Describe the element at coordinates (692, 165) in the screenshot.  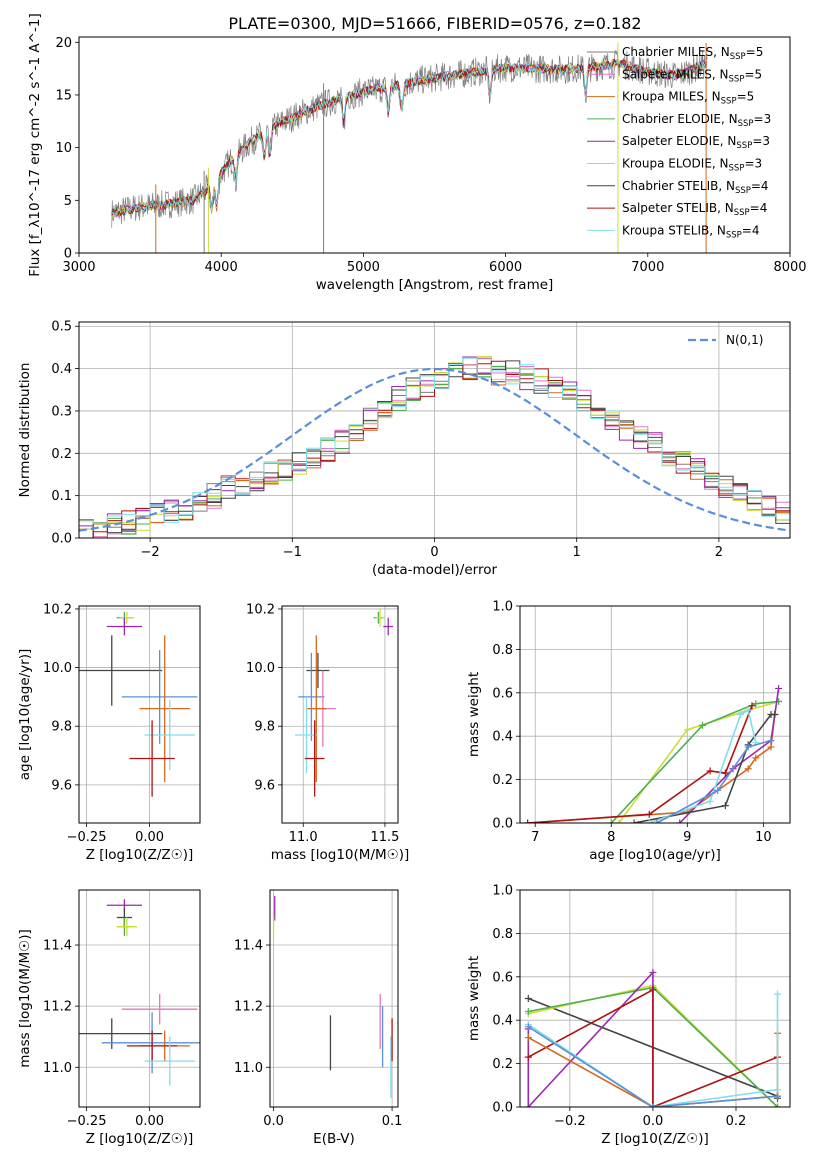
I see `legend-entry: Kroupa ELODIE, NSSP=3` at that location.